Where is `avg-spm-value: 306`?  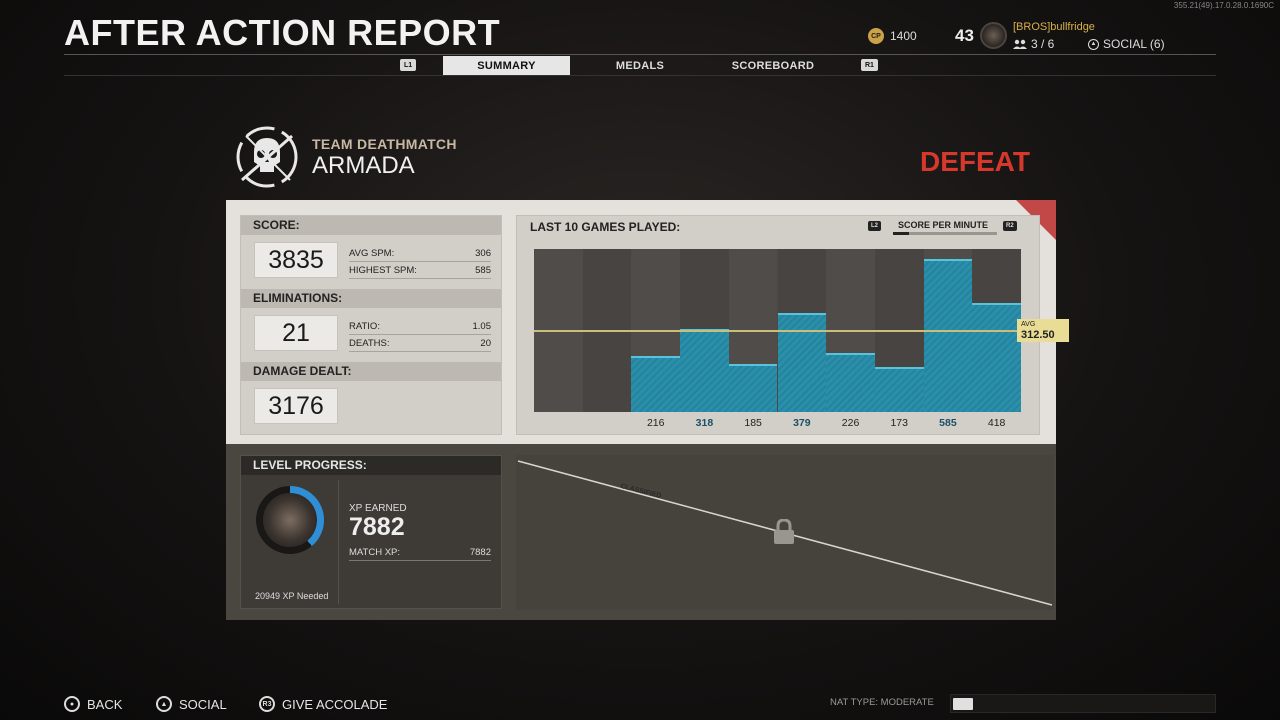
avg-spm-value: 306 is located at coordinates (483, 253).